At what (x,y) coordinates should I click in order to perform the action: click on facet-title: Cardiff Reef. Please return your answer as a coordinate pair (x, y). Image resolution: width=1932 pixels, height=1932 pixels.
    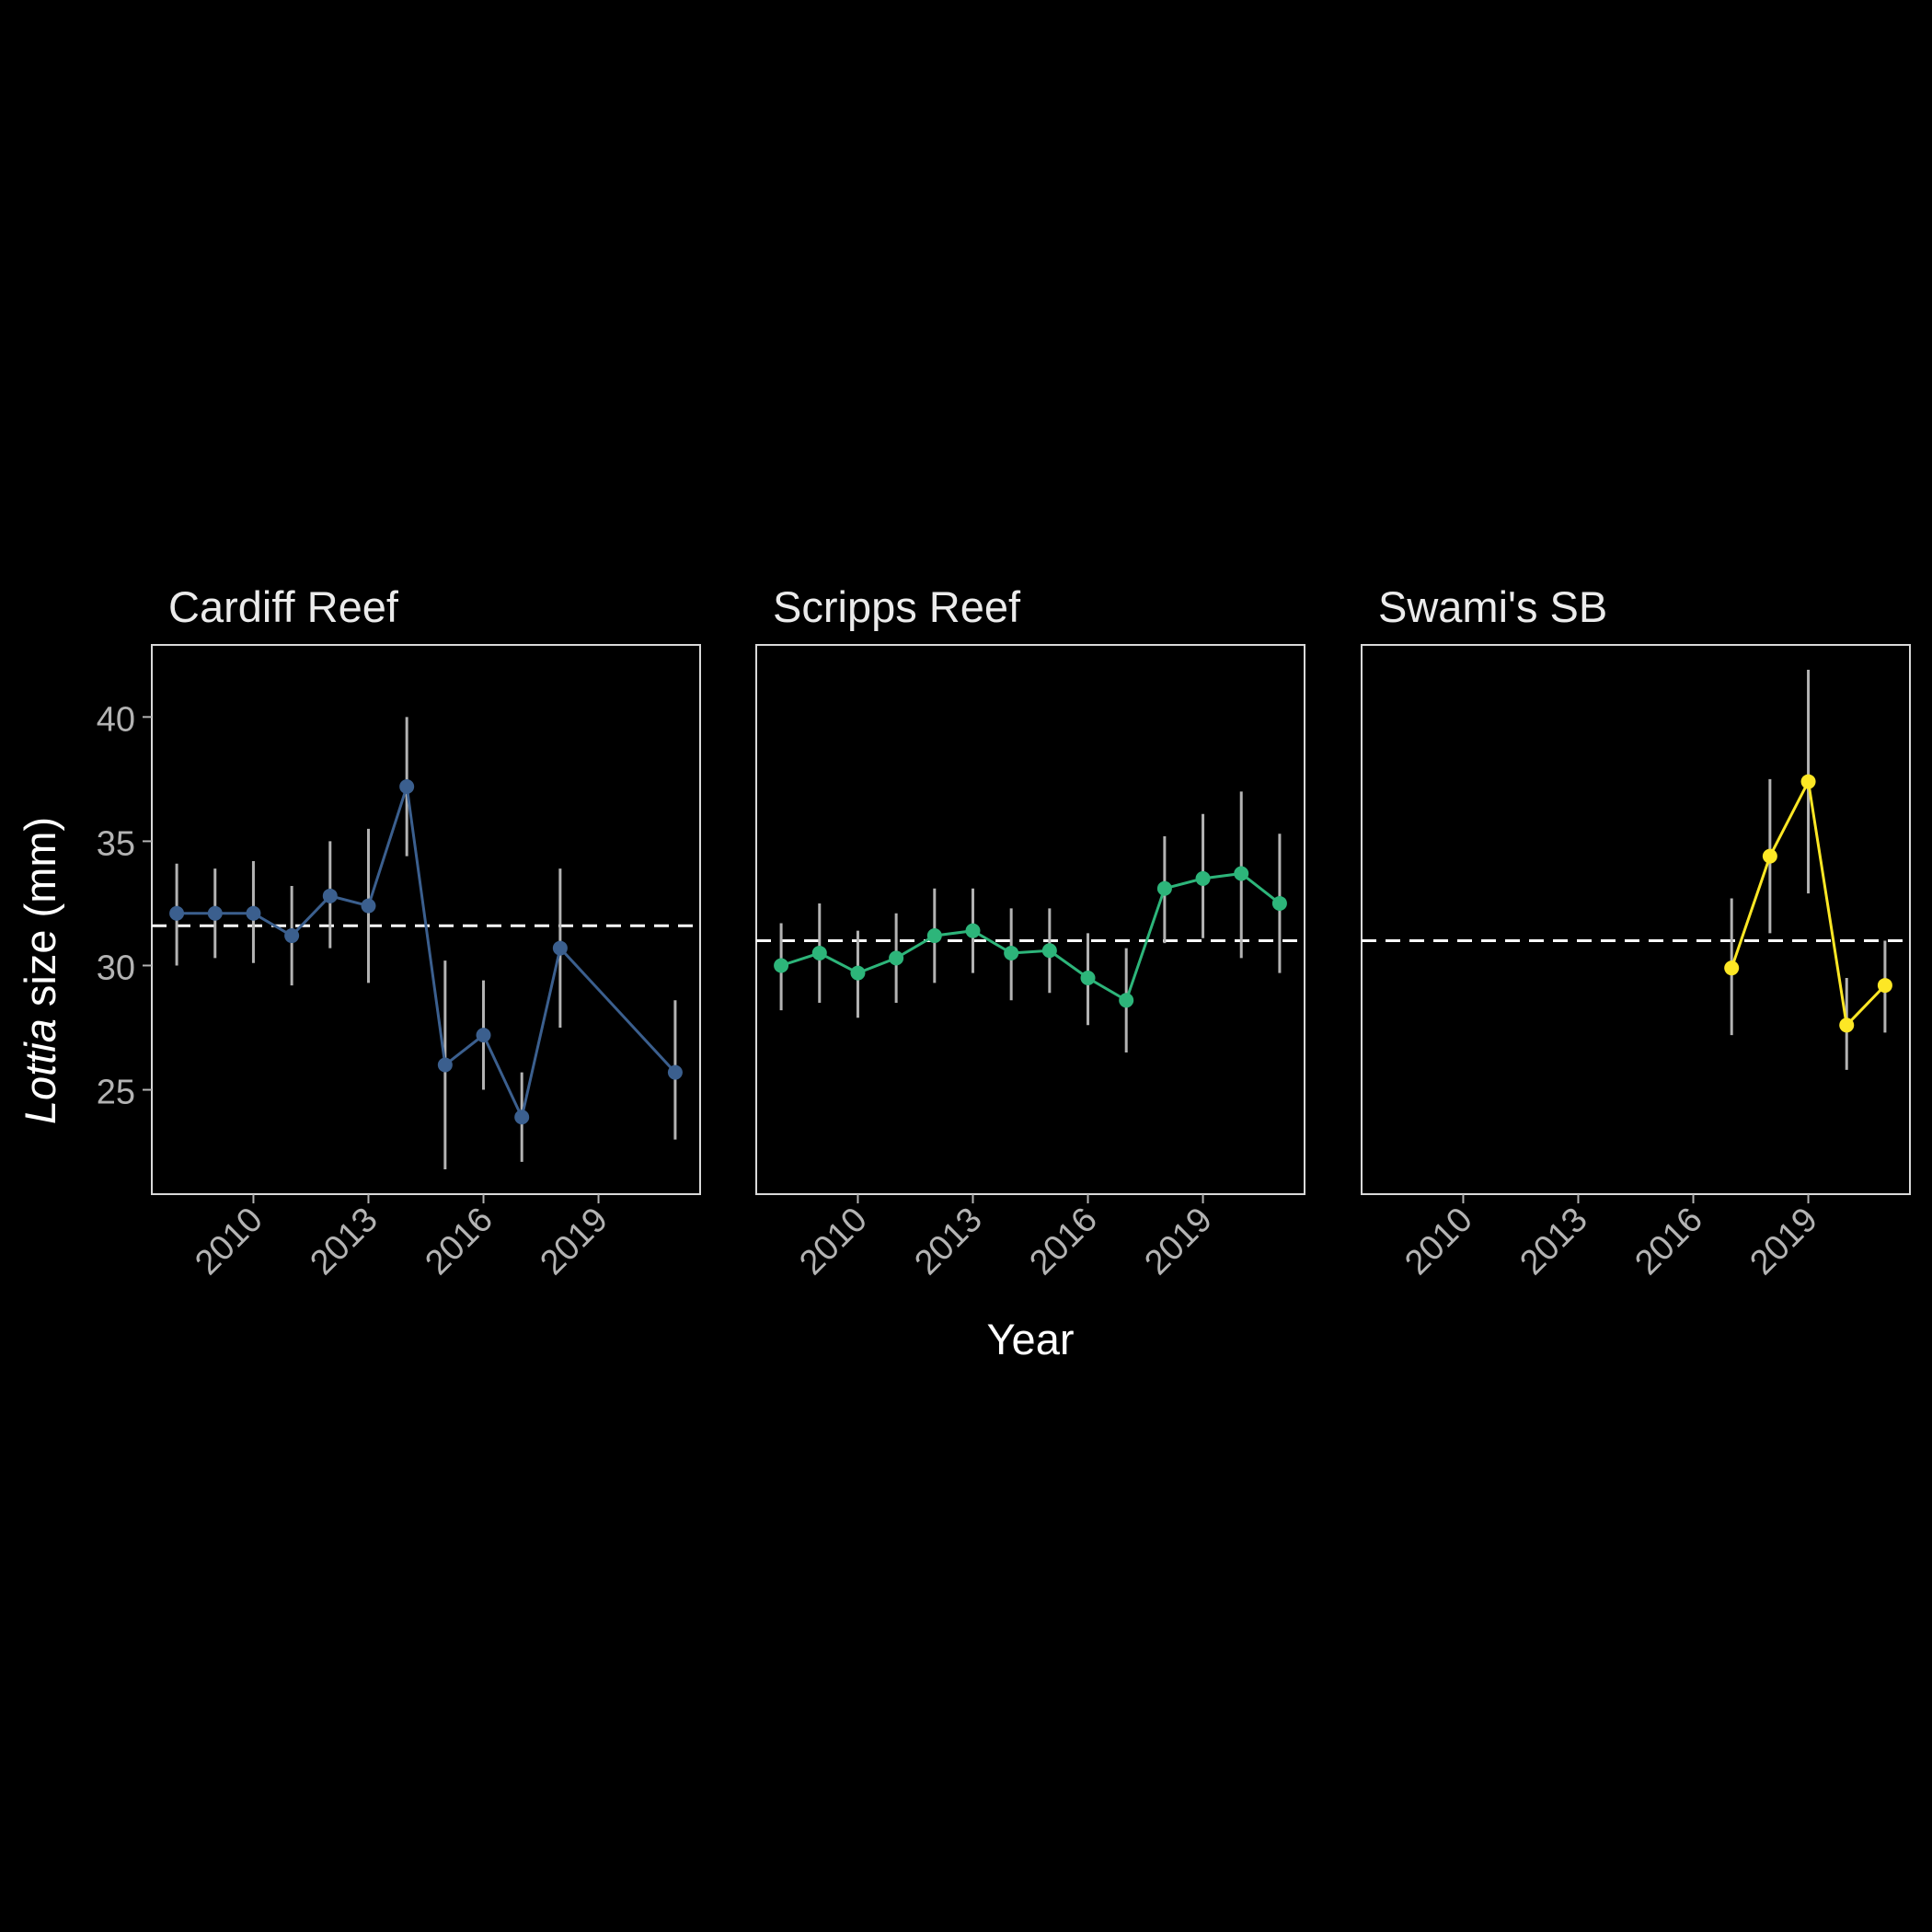
    Looking at the image, I should click on (283, 606).